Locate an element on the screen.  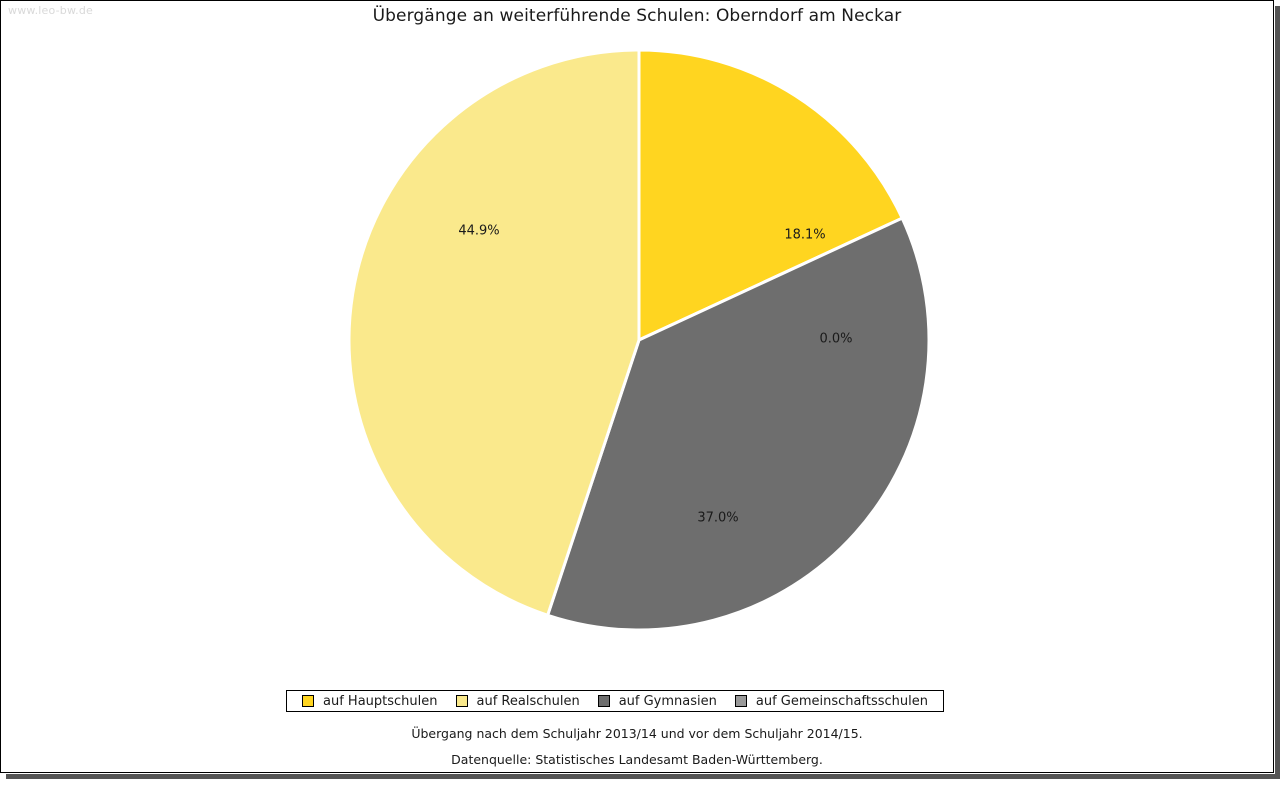
pie-slice-label: 18.1% is located at coordinates (805, 235).